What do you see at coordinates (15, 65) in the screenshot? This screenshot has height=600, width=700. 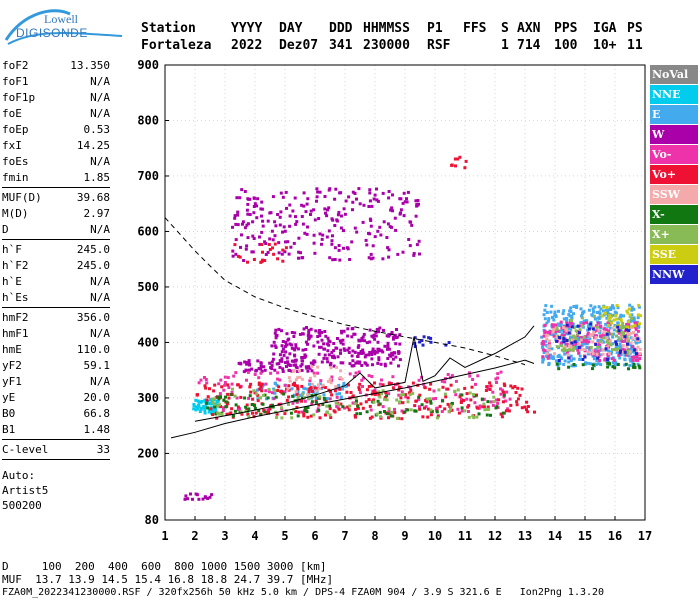 I see `param-label: foF2` at bounding box center [15, 65].